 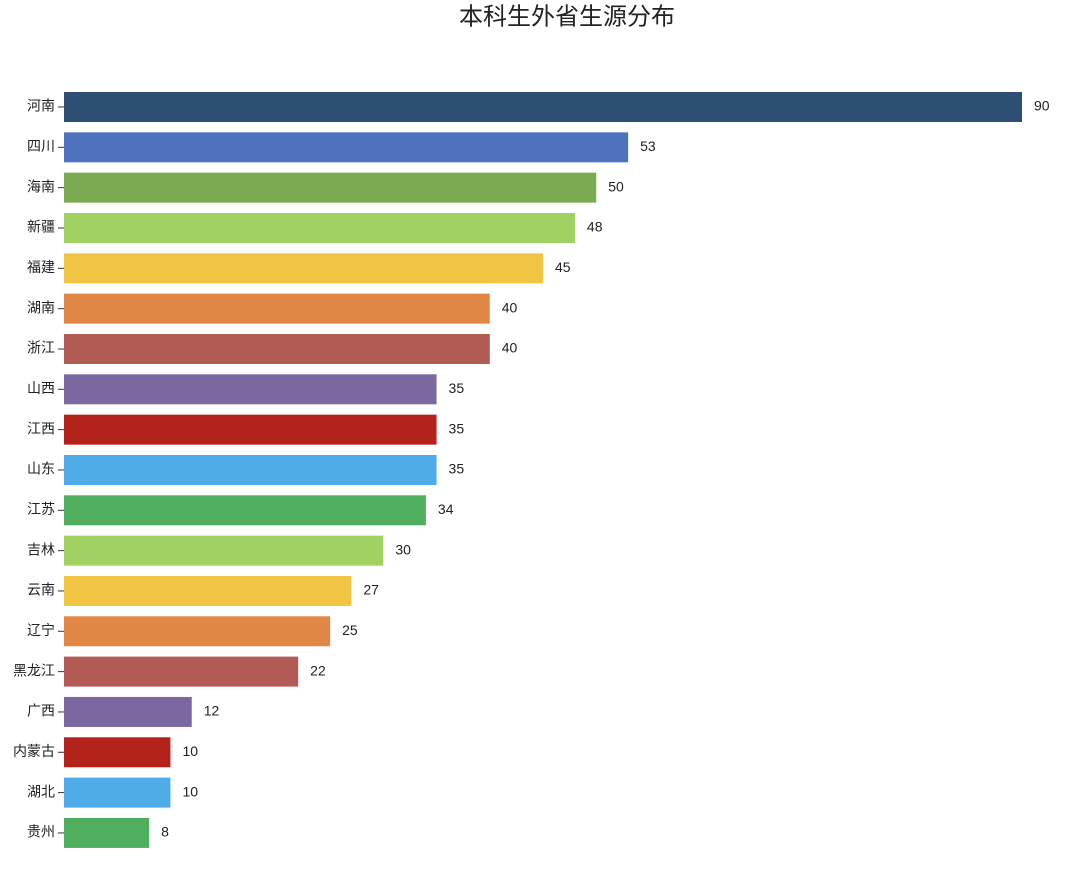 I want to click on y-tick-label: 内蒙古, so click(x=34, y=751).